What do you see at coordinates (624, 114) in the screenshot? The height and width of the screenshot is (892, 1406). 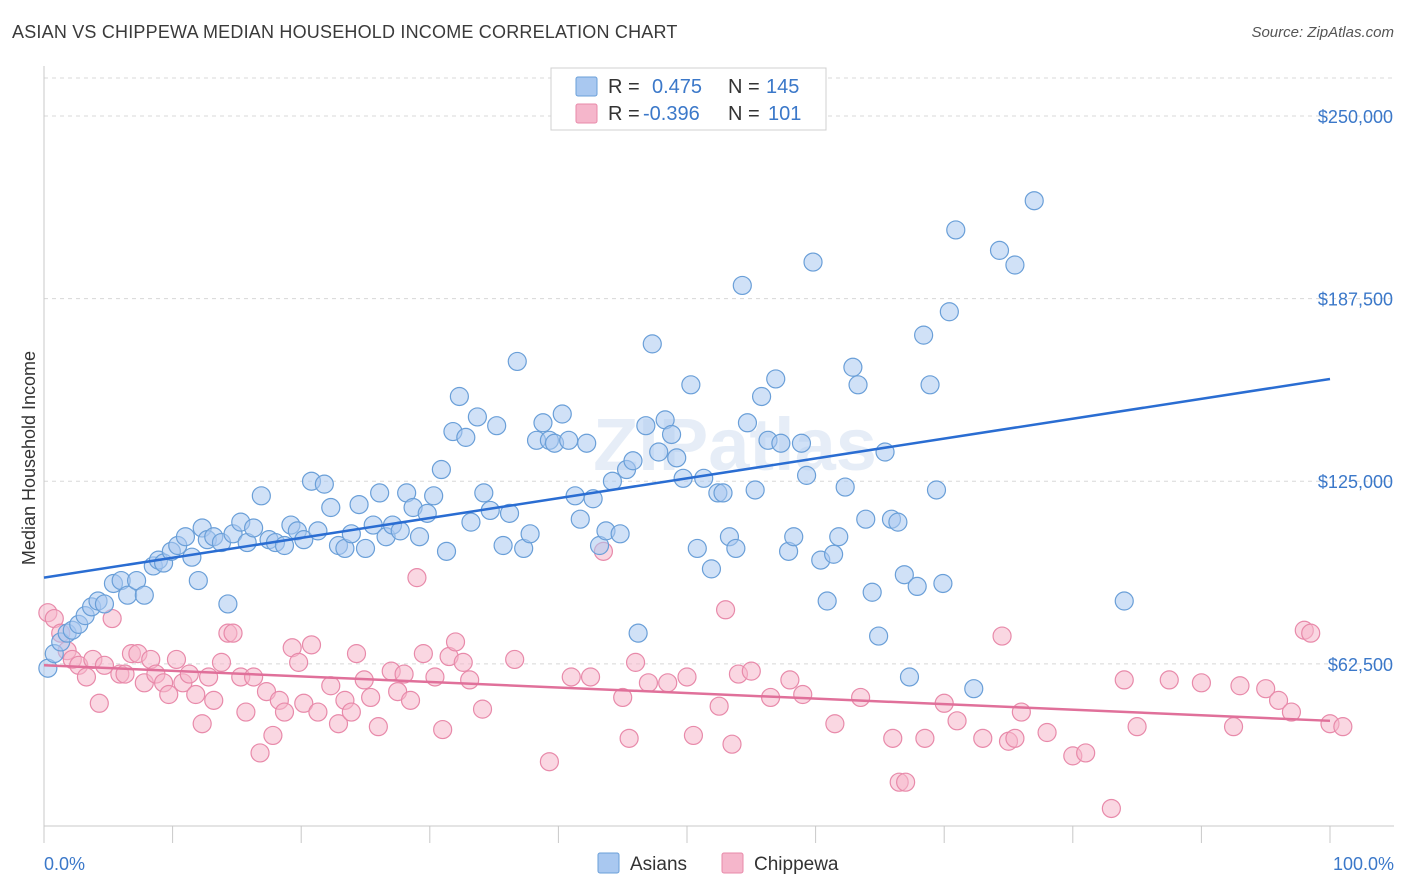 I see `legend-chippewa-r-label: R =` at bounding box center [624, 114].